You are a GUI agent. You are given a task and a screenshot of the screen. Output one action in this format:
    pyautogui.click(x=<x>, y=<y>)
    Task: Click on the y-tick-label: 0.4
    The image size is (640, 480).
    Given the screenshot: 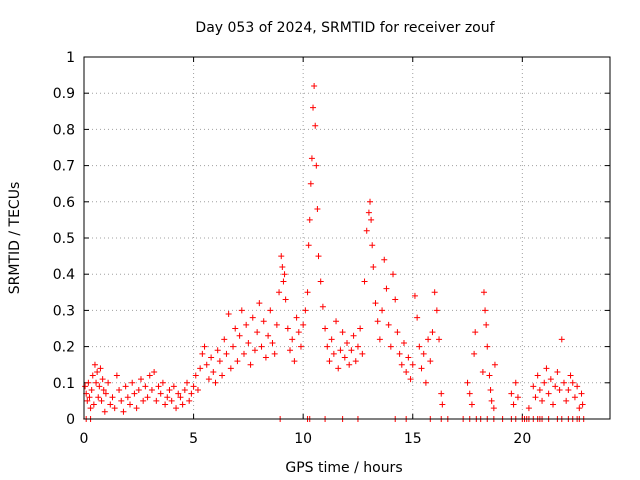 What is the action you would take?
    pyautogui.click(x=64, y=275)
    